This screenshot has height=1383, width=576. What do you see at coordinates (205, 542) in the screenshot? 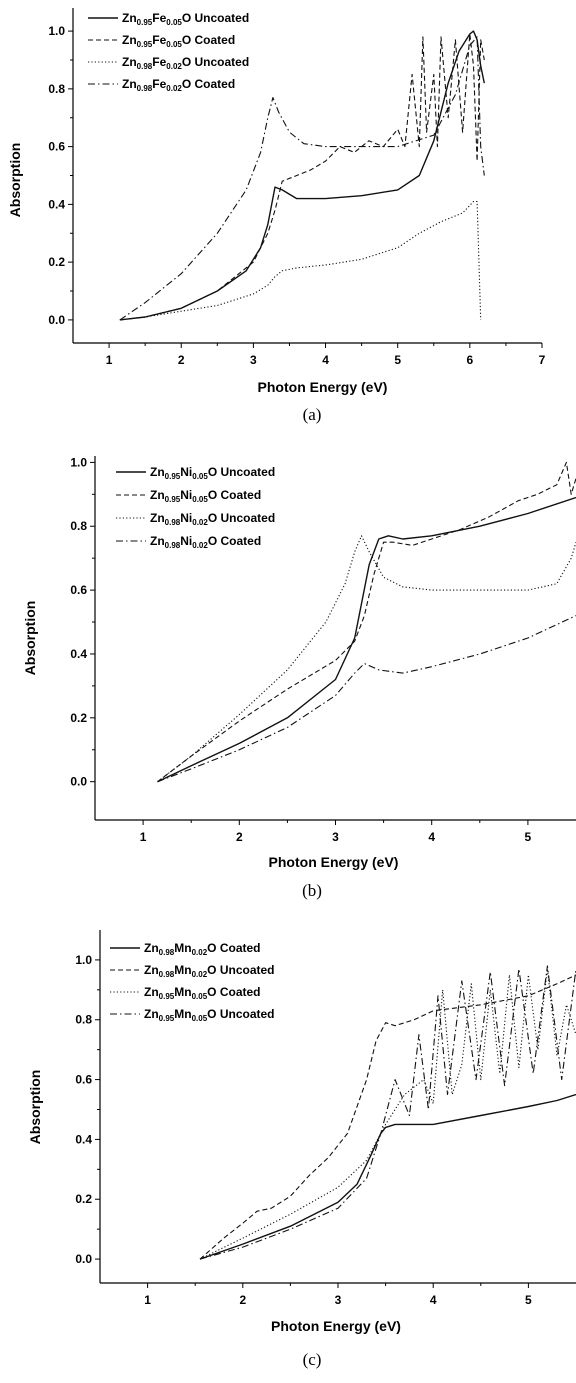
I see `legend-entry: Zn0.98Ni0.02O Coated` at bounding box center [205, 542].